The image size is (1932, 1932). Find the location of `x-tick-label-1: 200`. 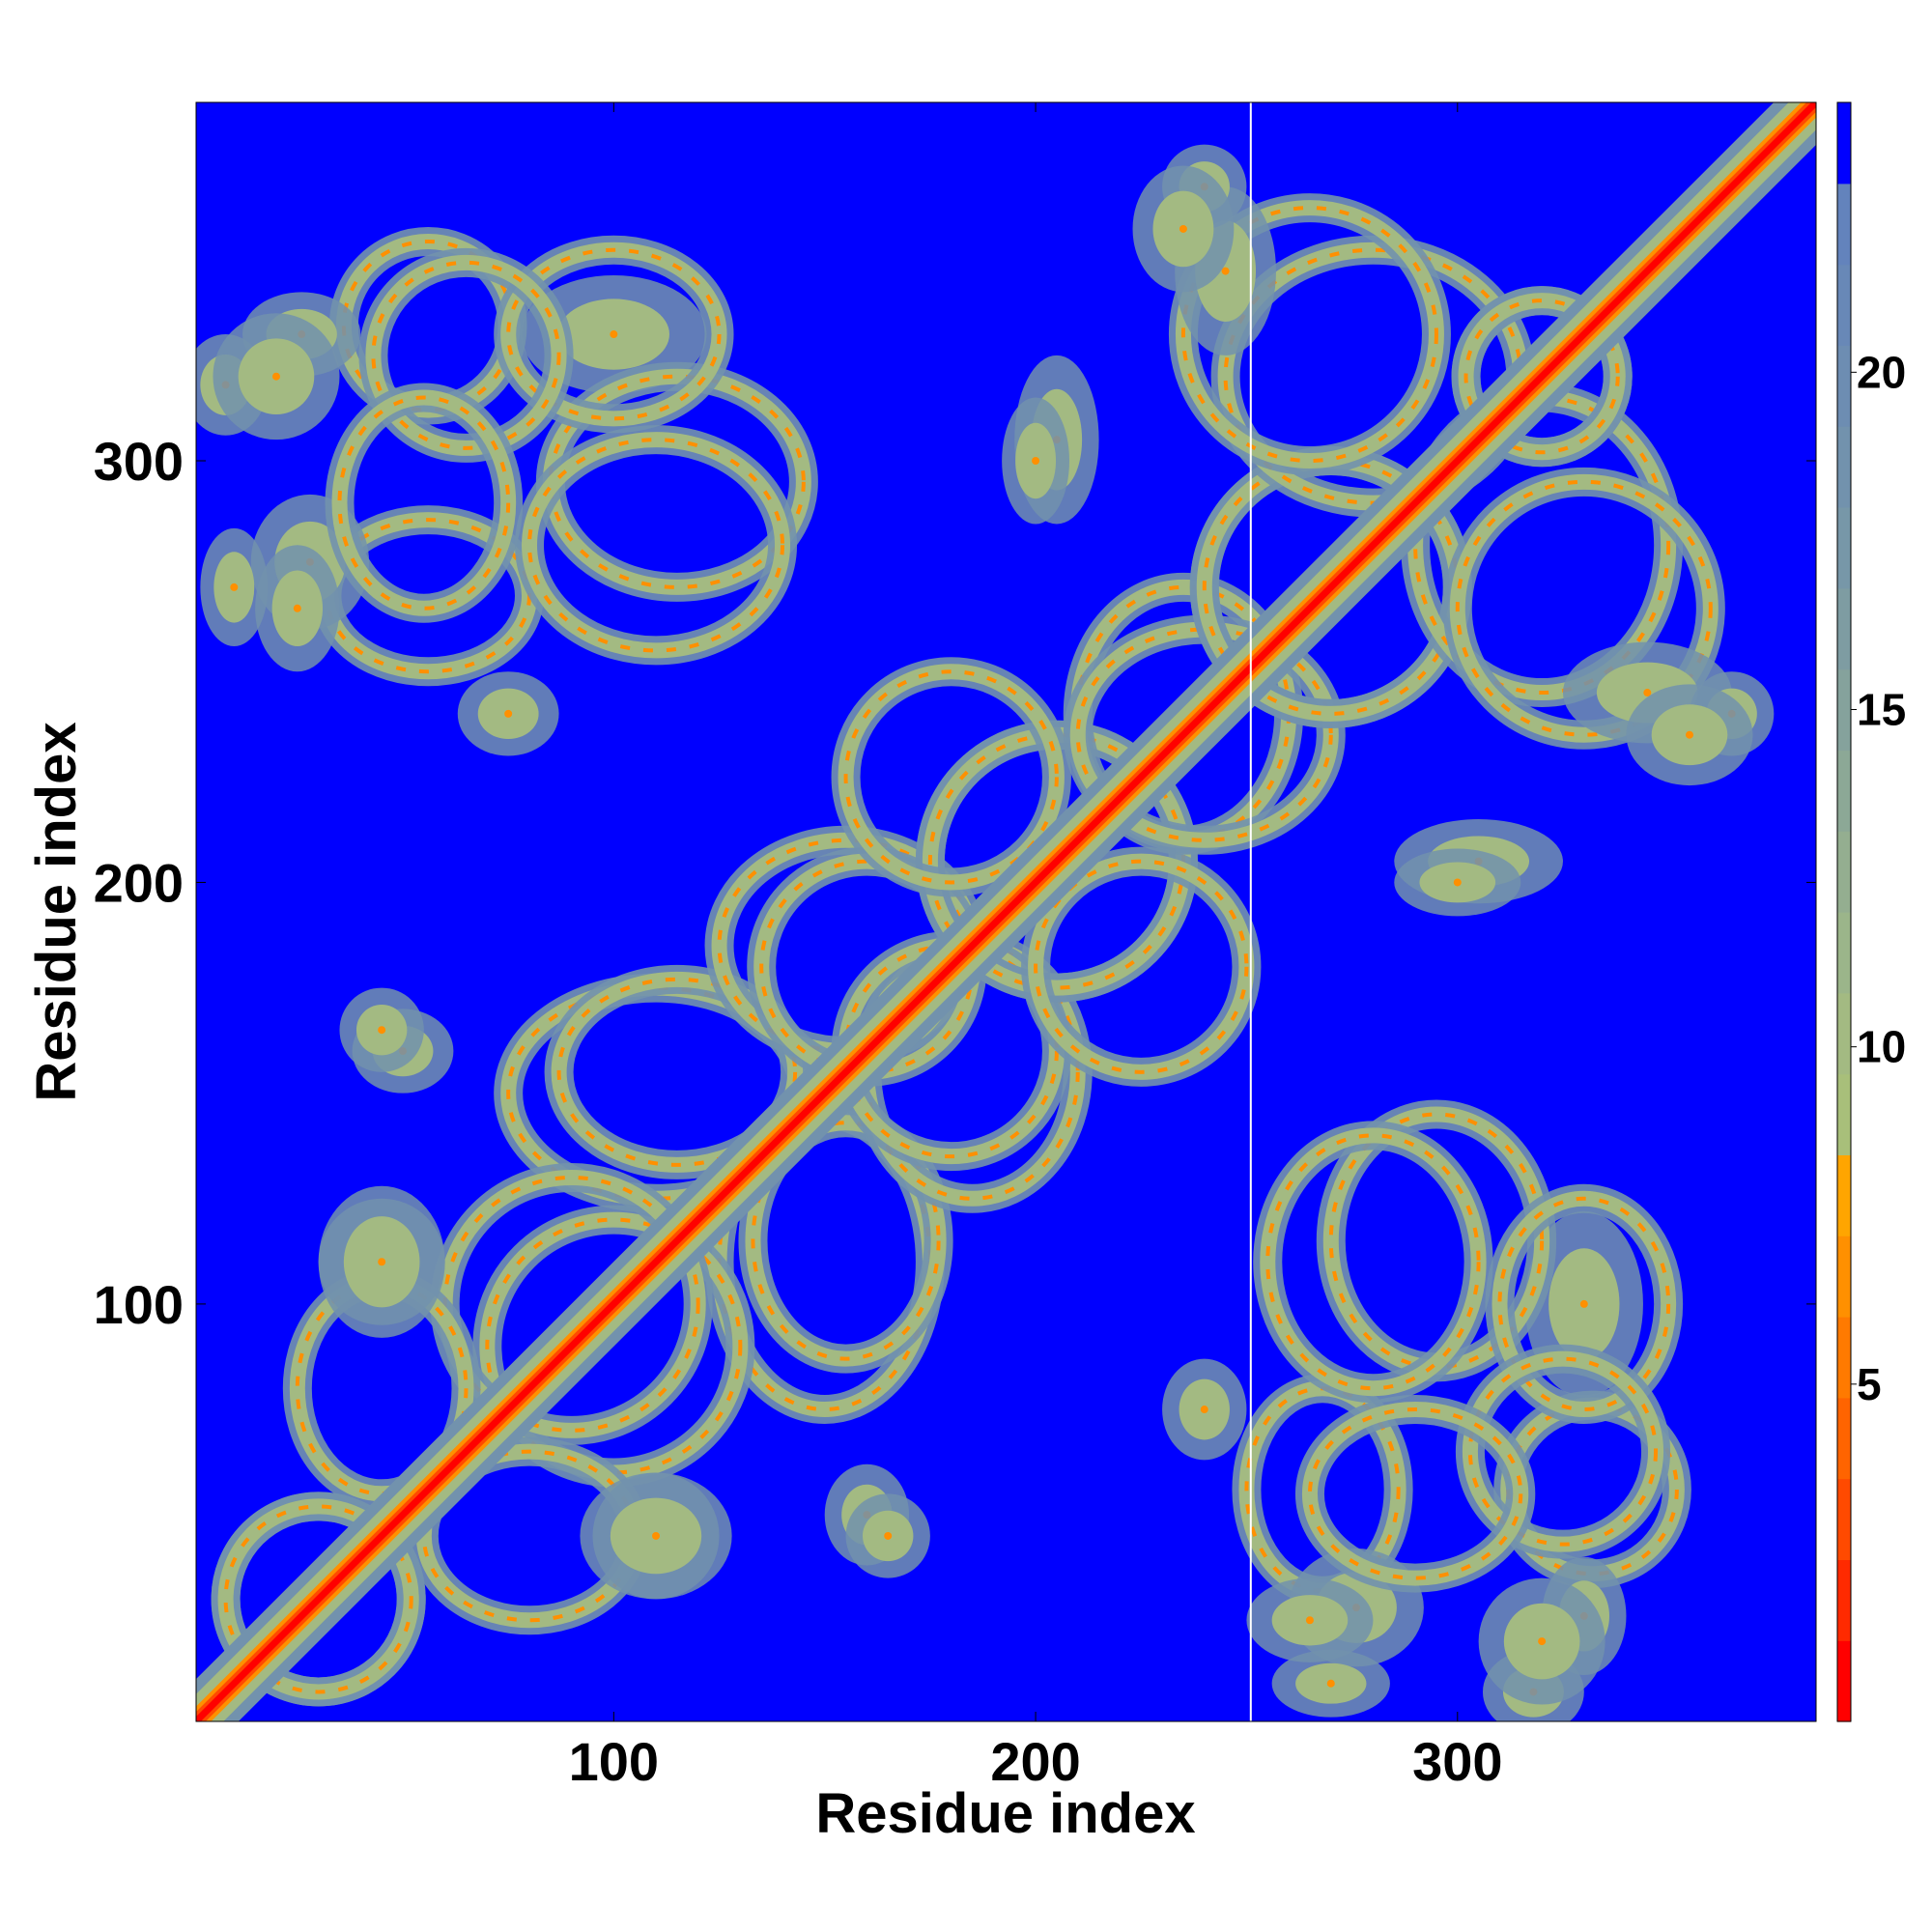

x-tick-label-1: 200 is located at coordinates (1035, 1761).